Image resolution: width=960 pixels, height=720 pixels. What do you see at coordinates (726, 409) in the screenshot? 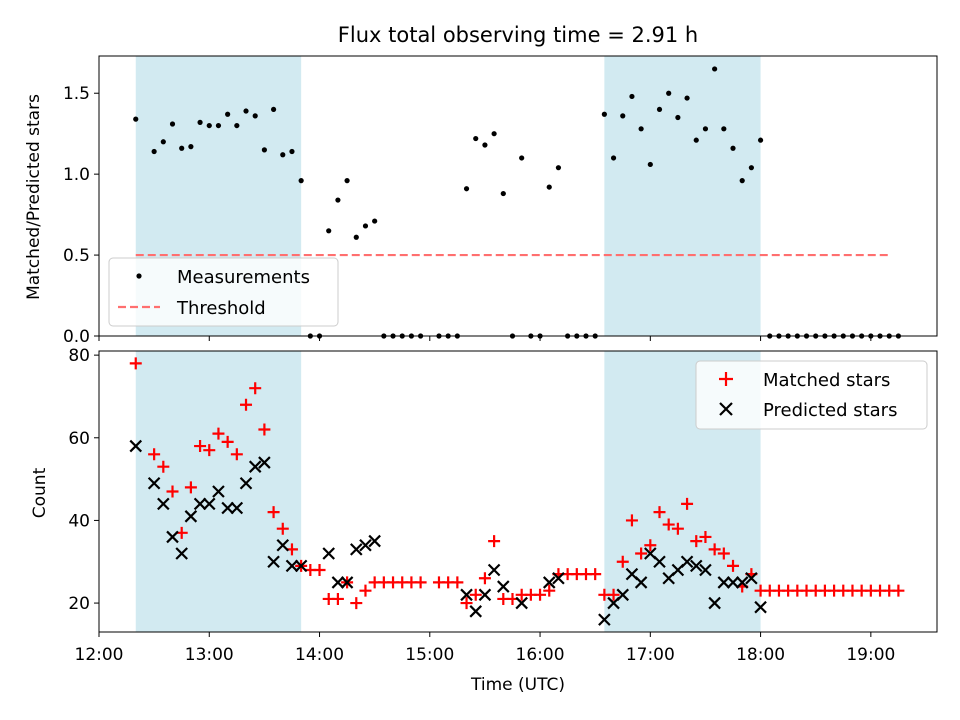
I see `legend-marker-predicted` at bounding box center [726, 409].